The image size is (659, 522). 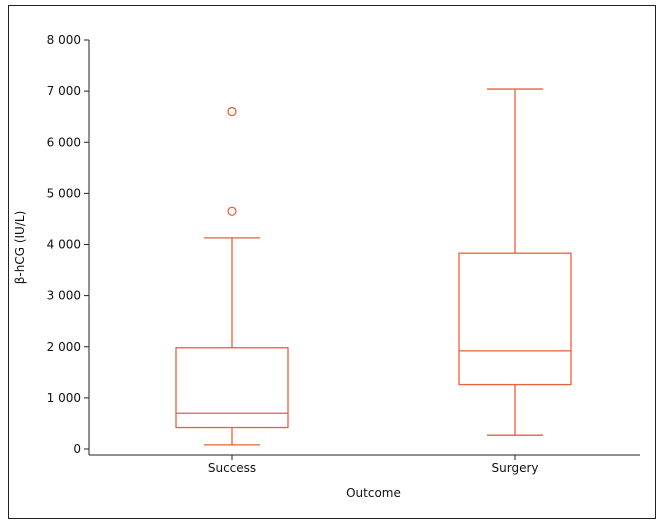 What do you see at coordinates (64, 296) in the screenshot?
I see `y-tick-label: 3 000` at bounding box center [64, 296].